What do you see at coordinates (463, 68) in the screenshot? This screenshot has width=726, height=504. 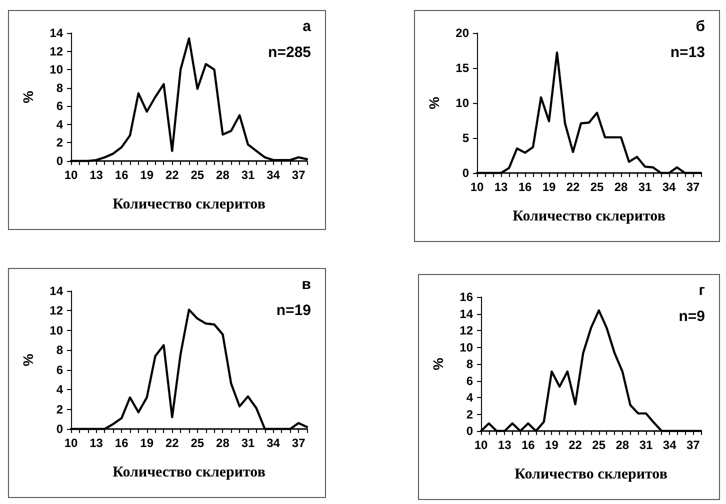 I see `y-tick-label: 15` at bounding box center [463, 68].